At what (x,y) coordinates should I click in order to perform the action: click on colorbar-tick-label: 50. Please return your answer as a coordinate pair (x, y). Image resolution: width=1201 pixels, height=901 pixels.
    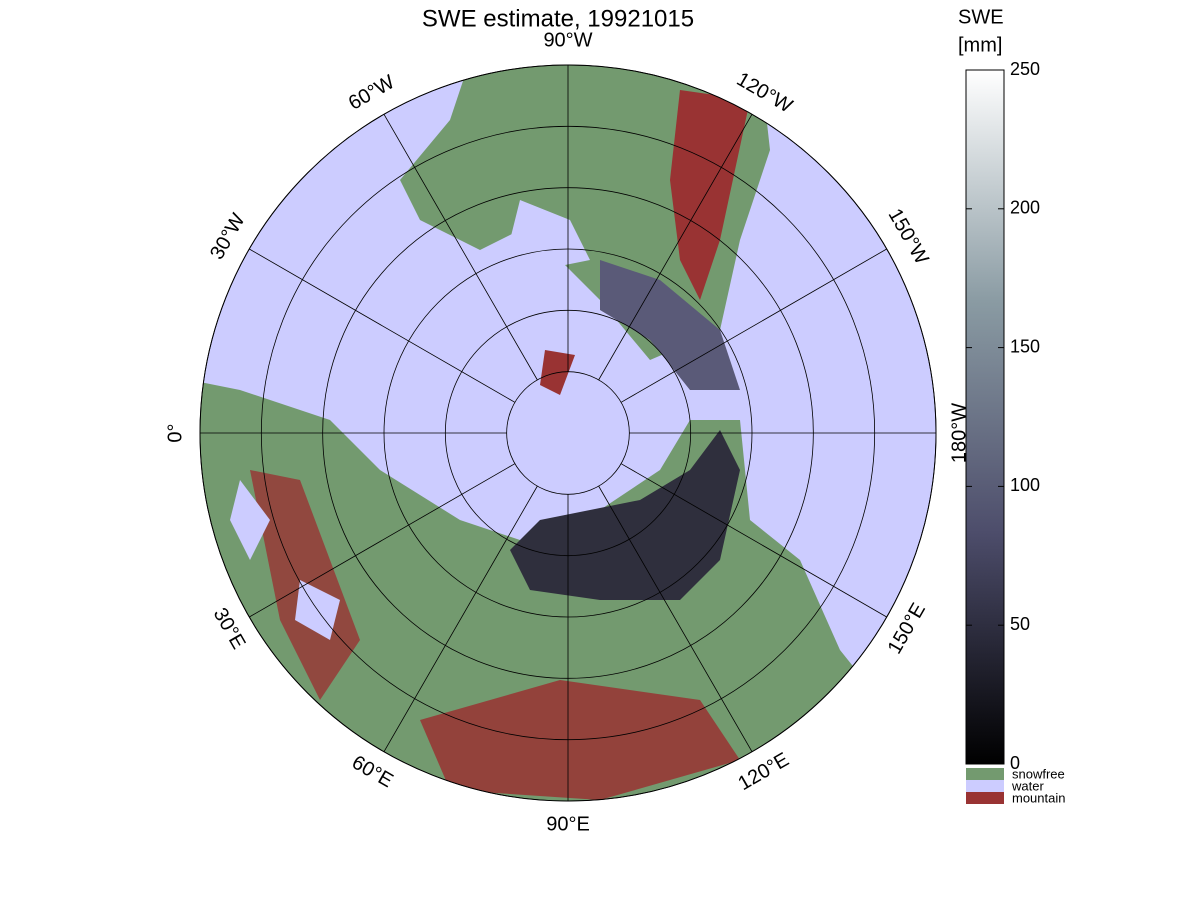
    Looking at the image, I should click on (1020, 624).